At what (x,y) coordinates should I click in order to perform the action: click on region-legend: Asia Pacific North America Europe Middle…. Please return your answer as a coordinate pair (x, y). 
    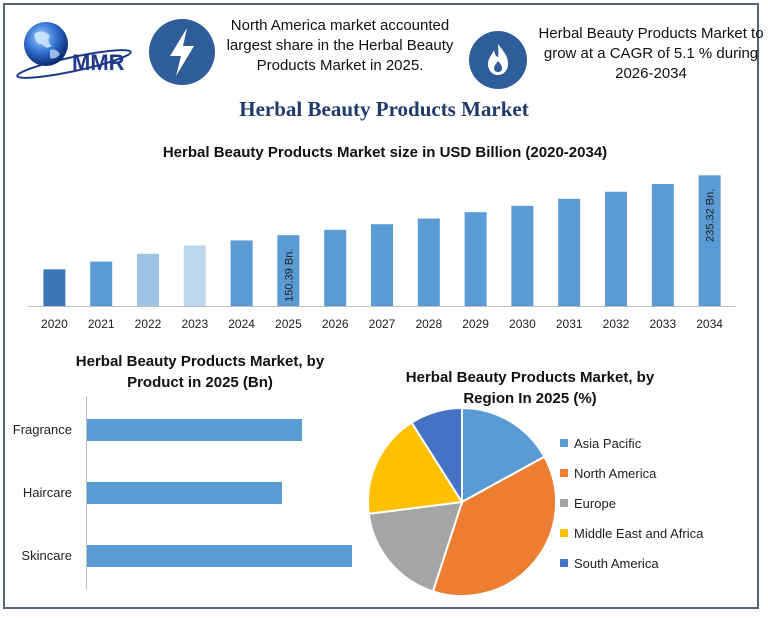
    Looking at the image, I should click on (631, 503).